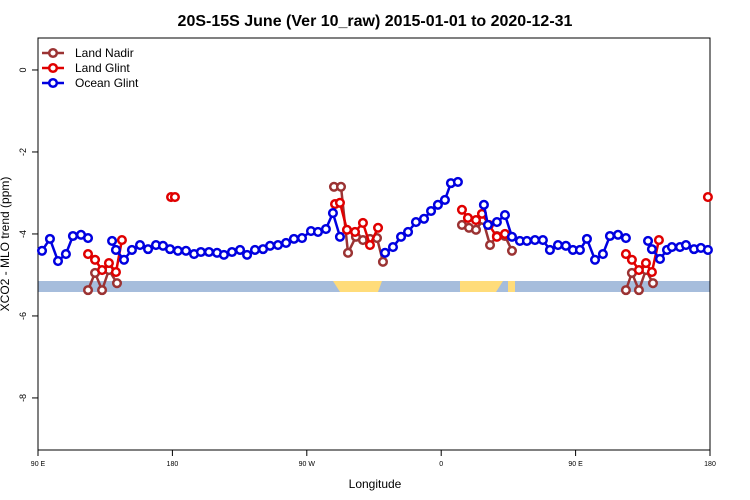 Image resolution: width=750 pixels, height=500 pixels. What do you see at coordinates (23, 69) in the screenshot?
I see `y-tick-label: 0` at bounding box center [23, 69].